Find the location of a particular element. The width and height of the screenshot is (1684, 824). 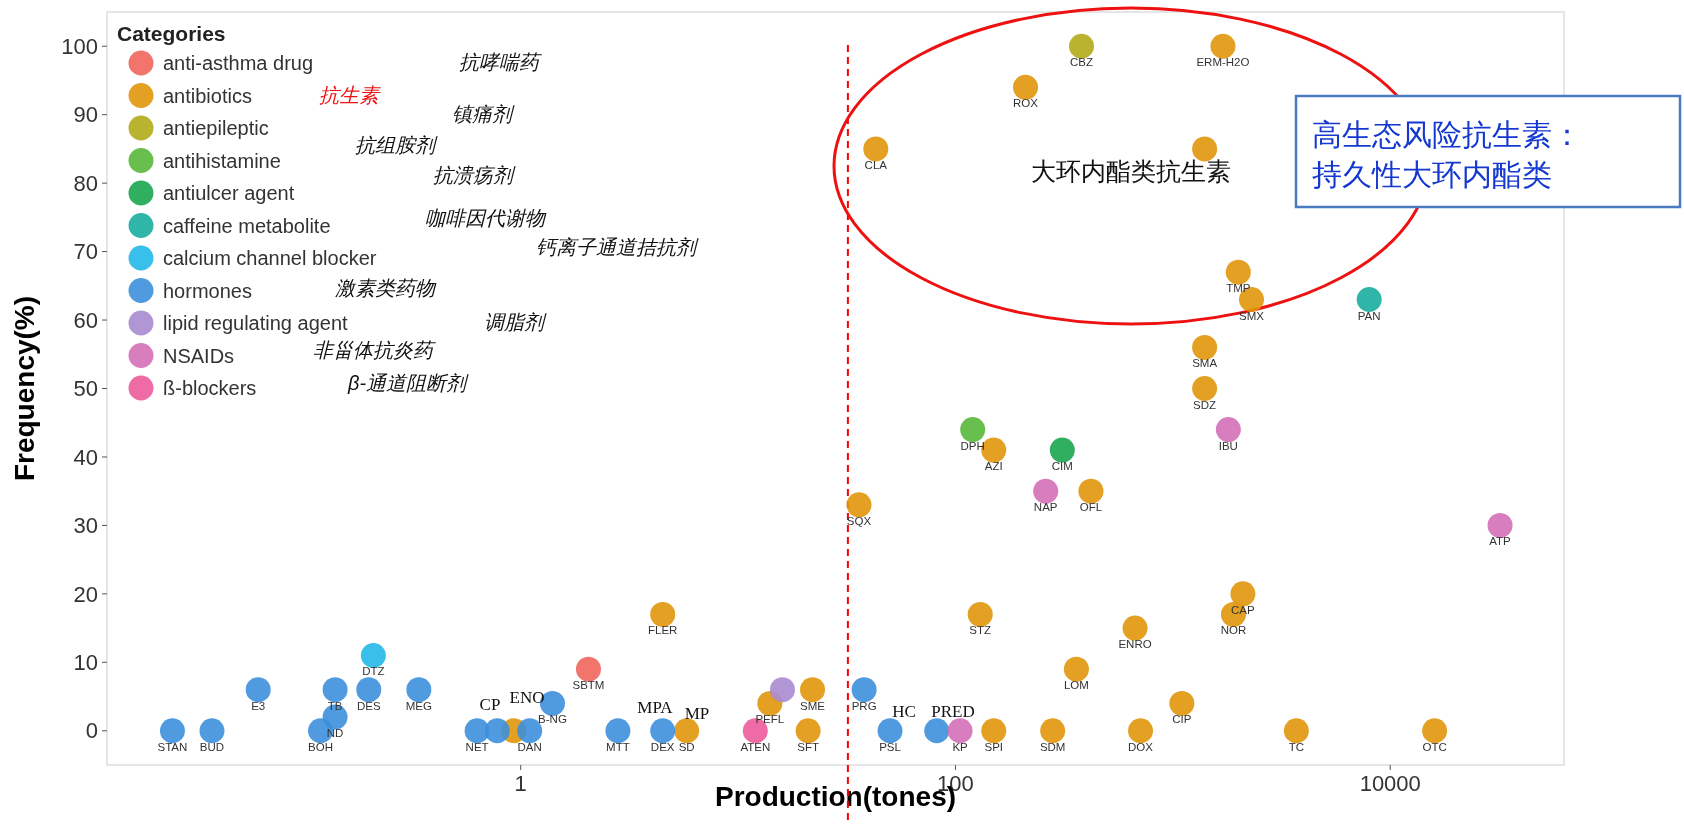

annotation: BOH is located at coordinates (320, 746).